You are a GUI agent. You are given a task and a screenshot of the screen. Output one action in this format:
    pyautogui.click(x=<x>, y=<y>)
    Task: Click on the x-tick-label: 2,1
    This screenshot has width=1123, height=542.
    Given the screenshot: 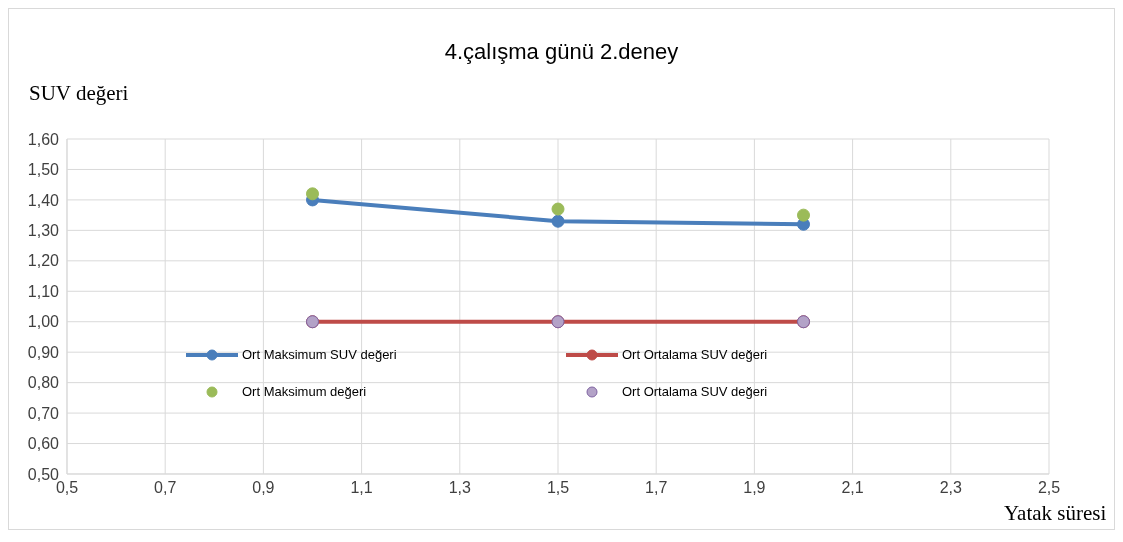 What is the action you would take?
    pyautogui.click(x=852, y=488)
    